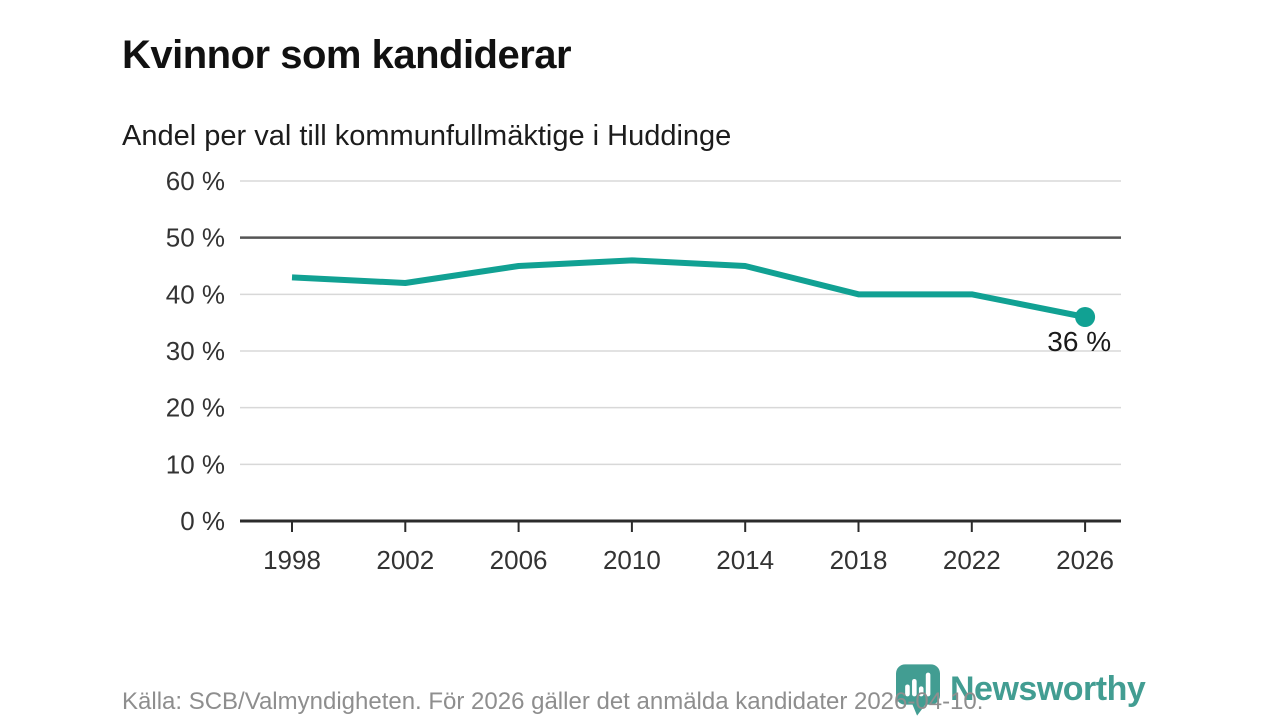 This screenshot has width=1280, height=720. I want to click on y-tick-label: 20 %, so click(195, 408).